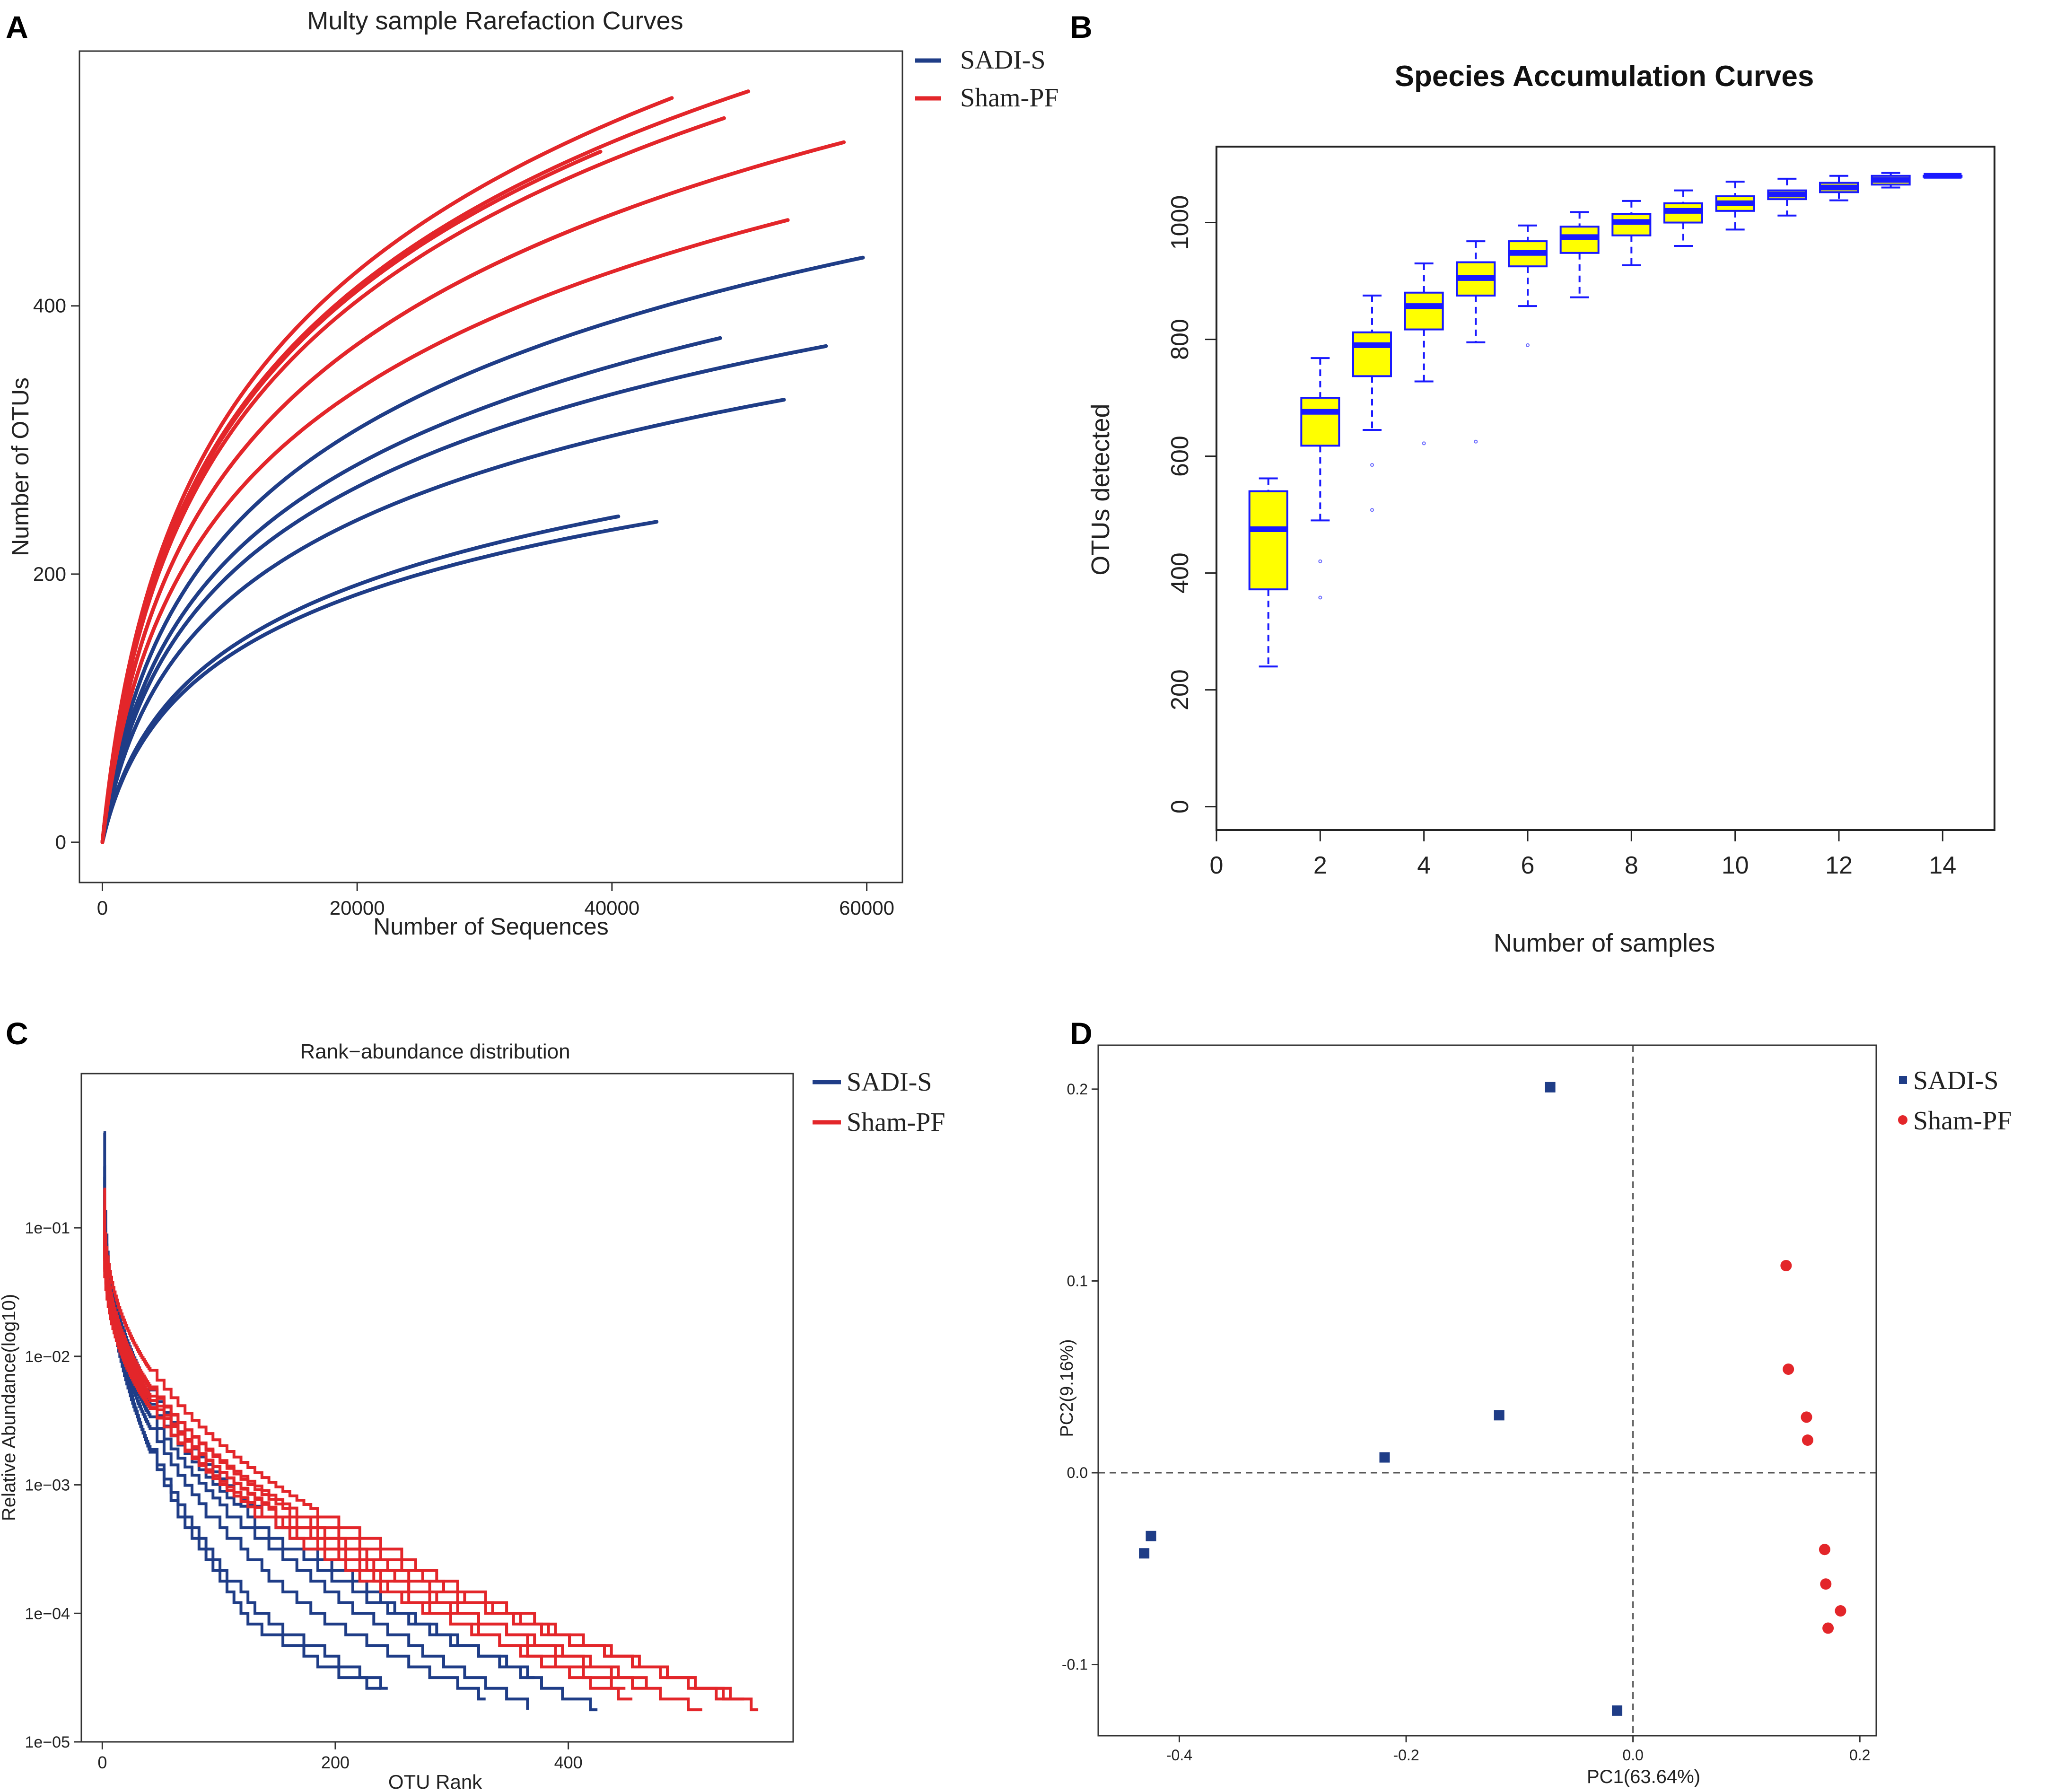 The width and height of the screenshot is (2047, 1792). I want to click on panel-a-legend: SADI-S Sham-PF, so click(987, 79).